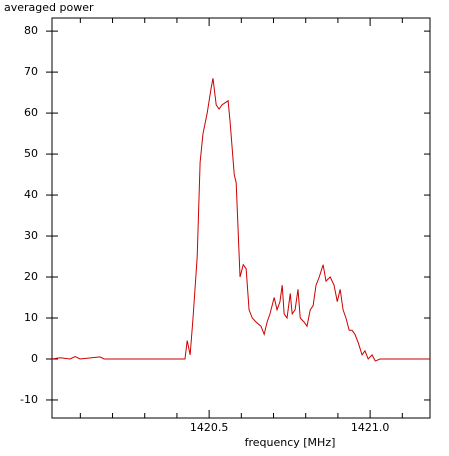  What do you see at coordinates (31, 317) in the screenshot?
I see `y-tick-label: 10` at bounding box center [31, 317].